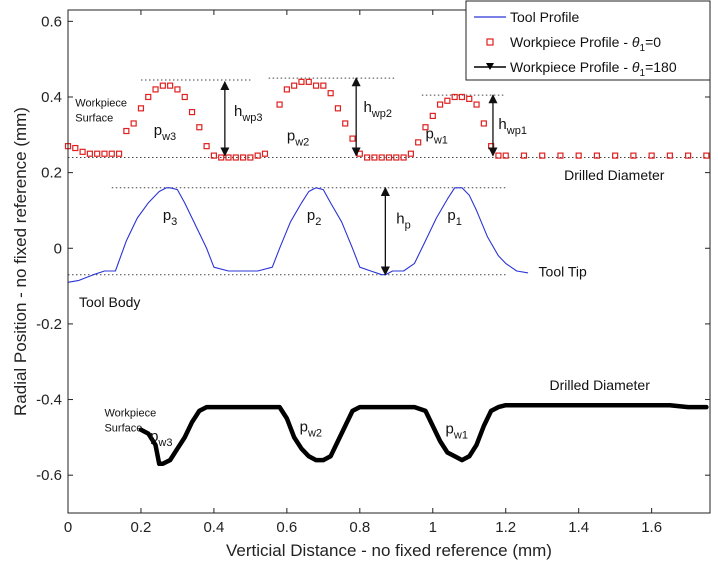 This screenshot has width=718, height=569. I want to click on x-tick-label: 0, so click(68, 527).